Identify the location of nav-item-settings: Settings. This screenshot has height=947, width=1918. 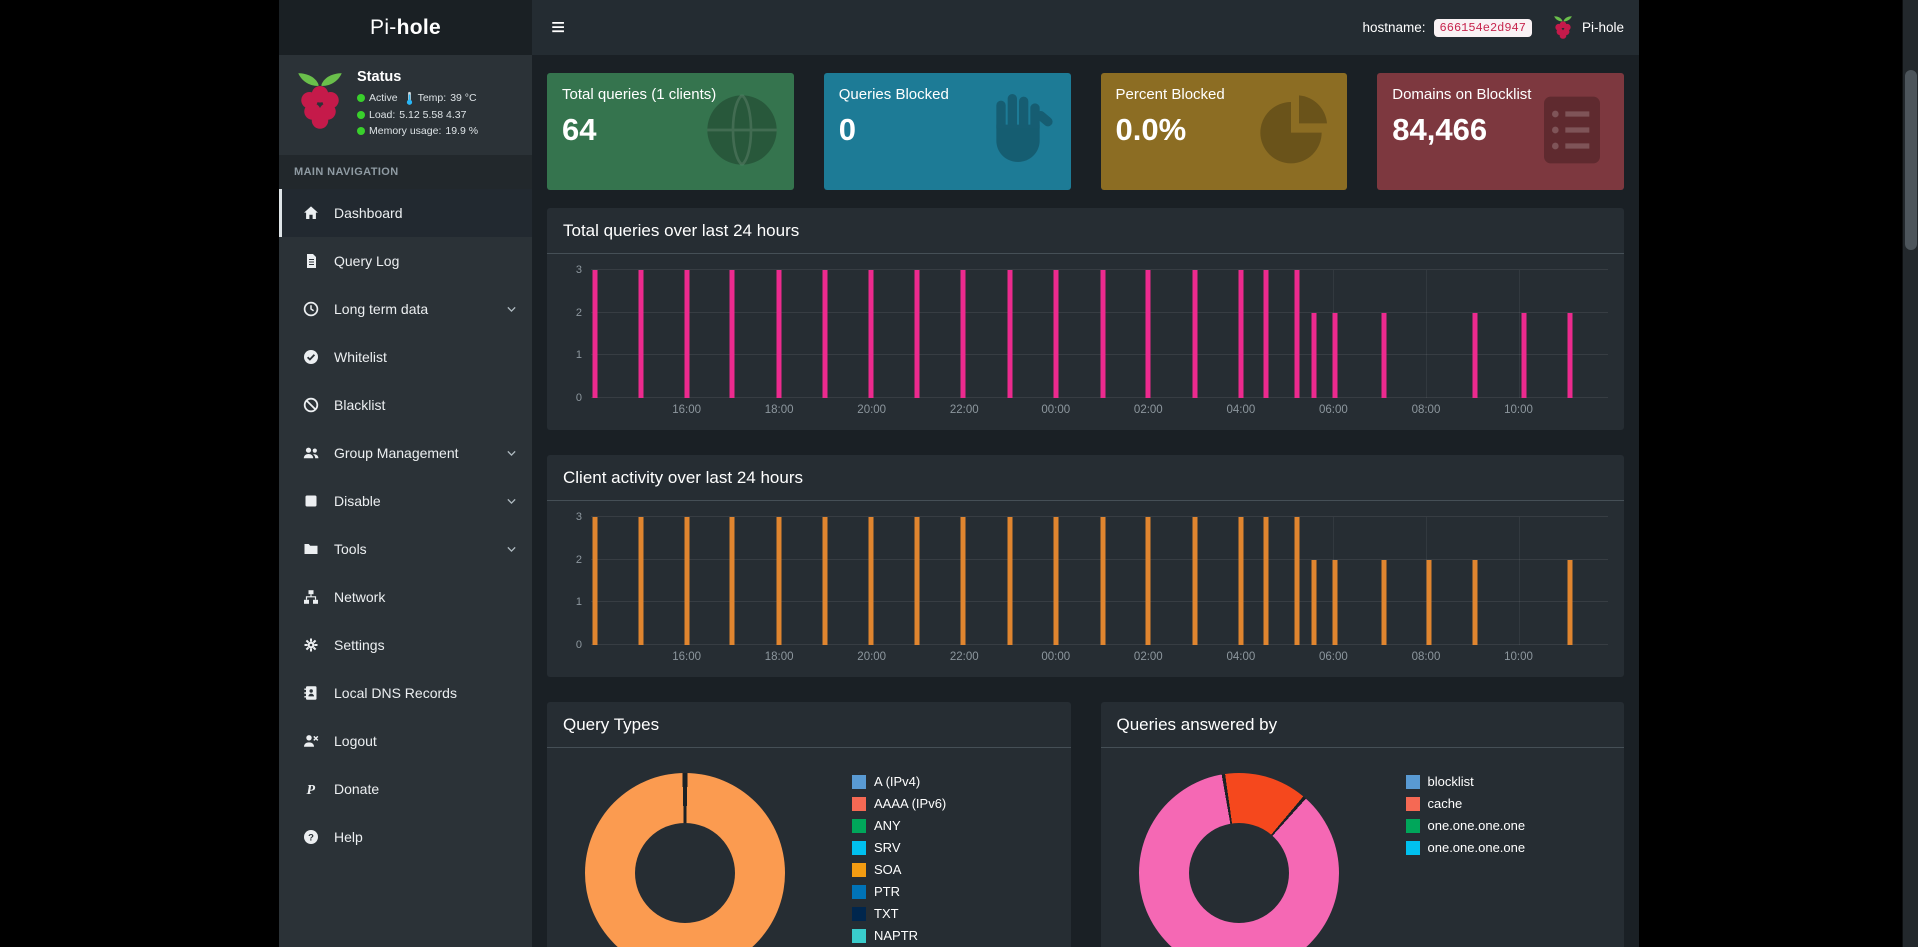
(405, 645).